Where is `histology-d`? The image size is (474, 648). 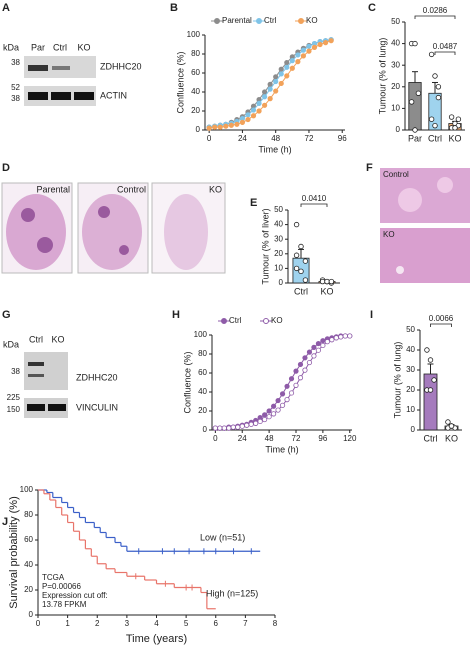
histology-d is located at coordinates (113, 228).